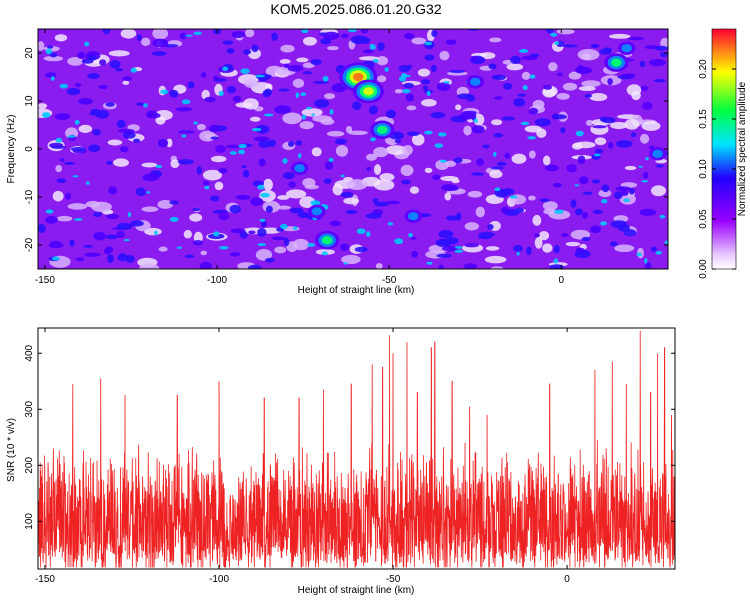  What do you see at coordinates (29, 101) in the screenshot?
I see `heatmap-y-tick-label: 10` at bounding box center [29, 101].